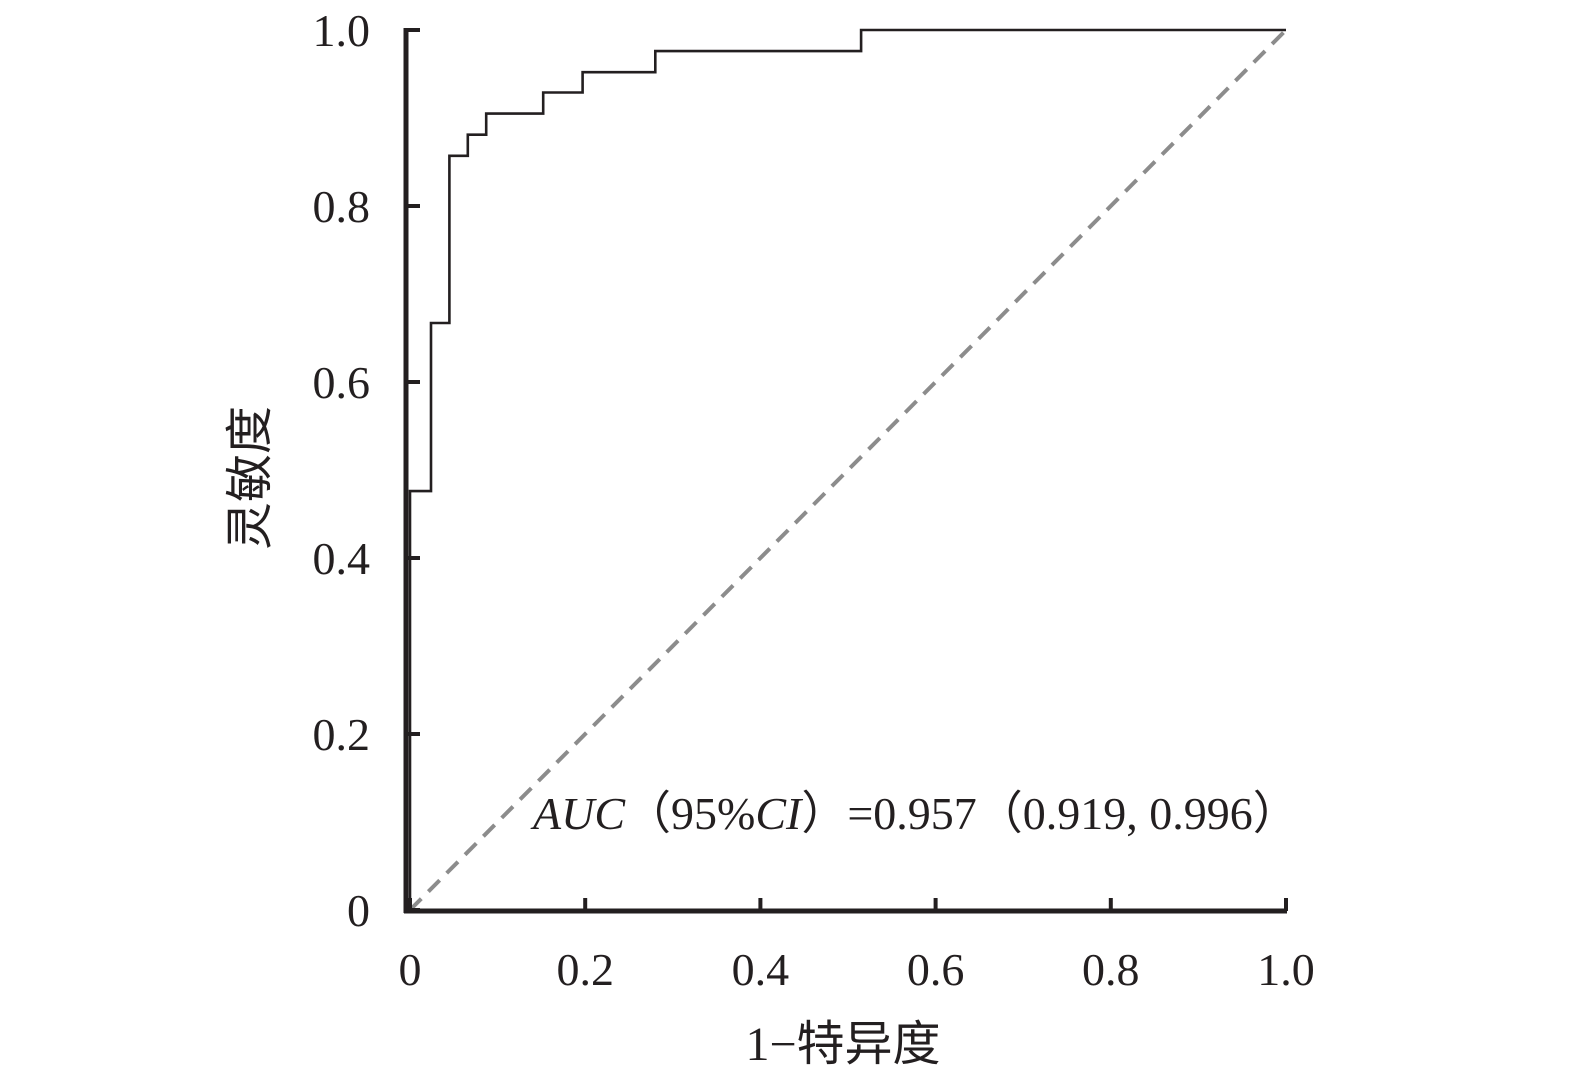 Image resolution: width=1575 pixels, height=1090 pixels. I want to click on x-tick-label: 0.6, so click(936, 969).